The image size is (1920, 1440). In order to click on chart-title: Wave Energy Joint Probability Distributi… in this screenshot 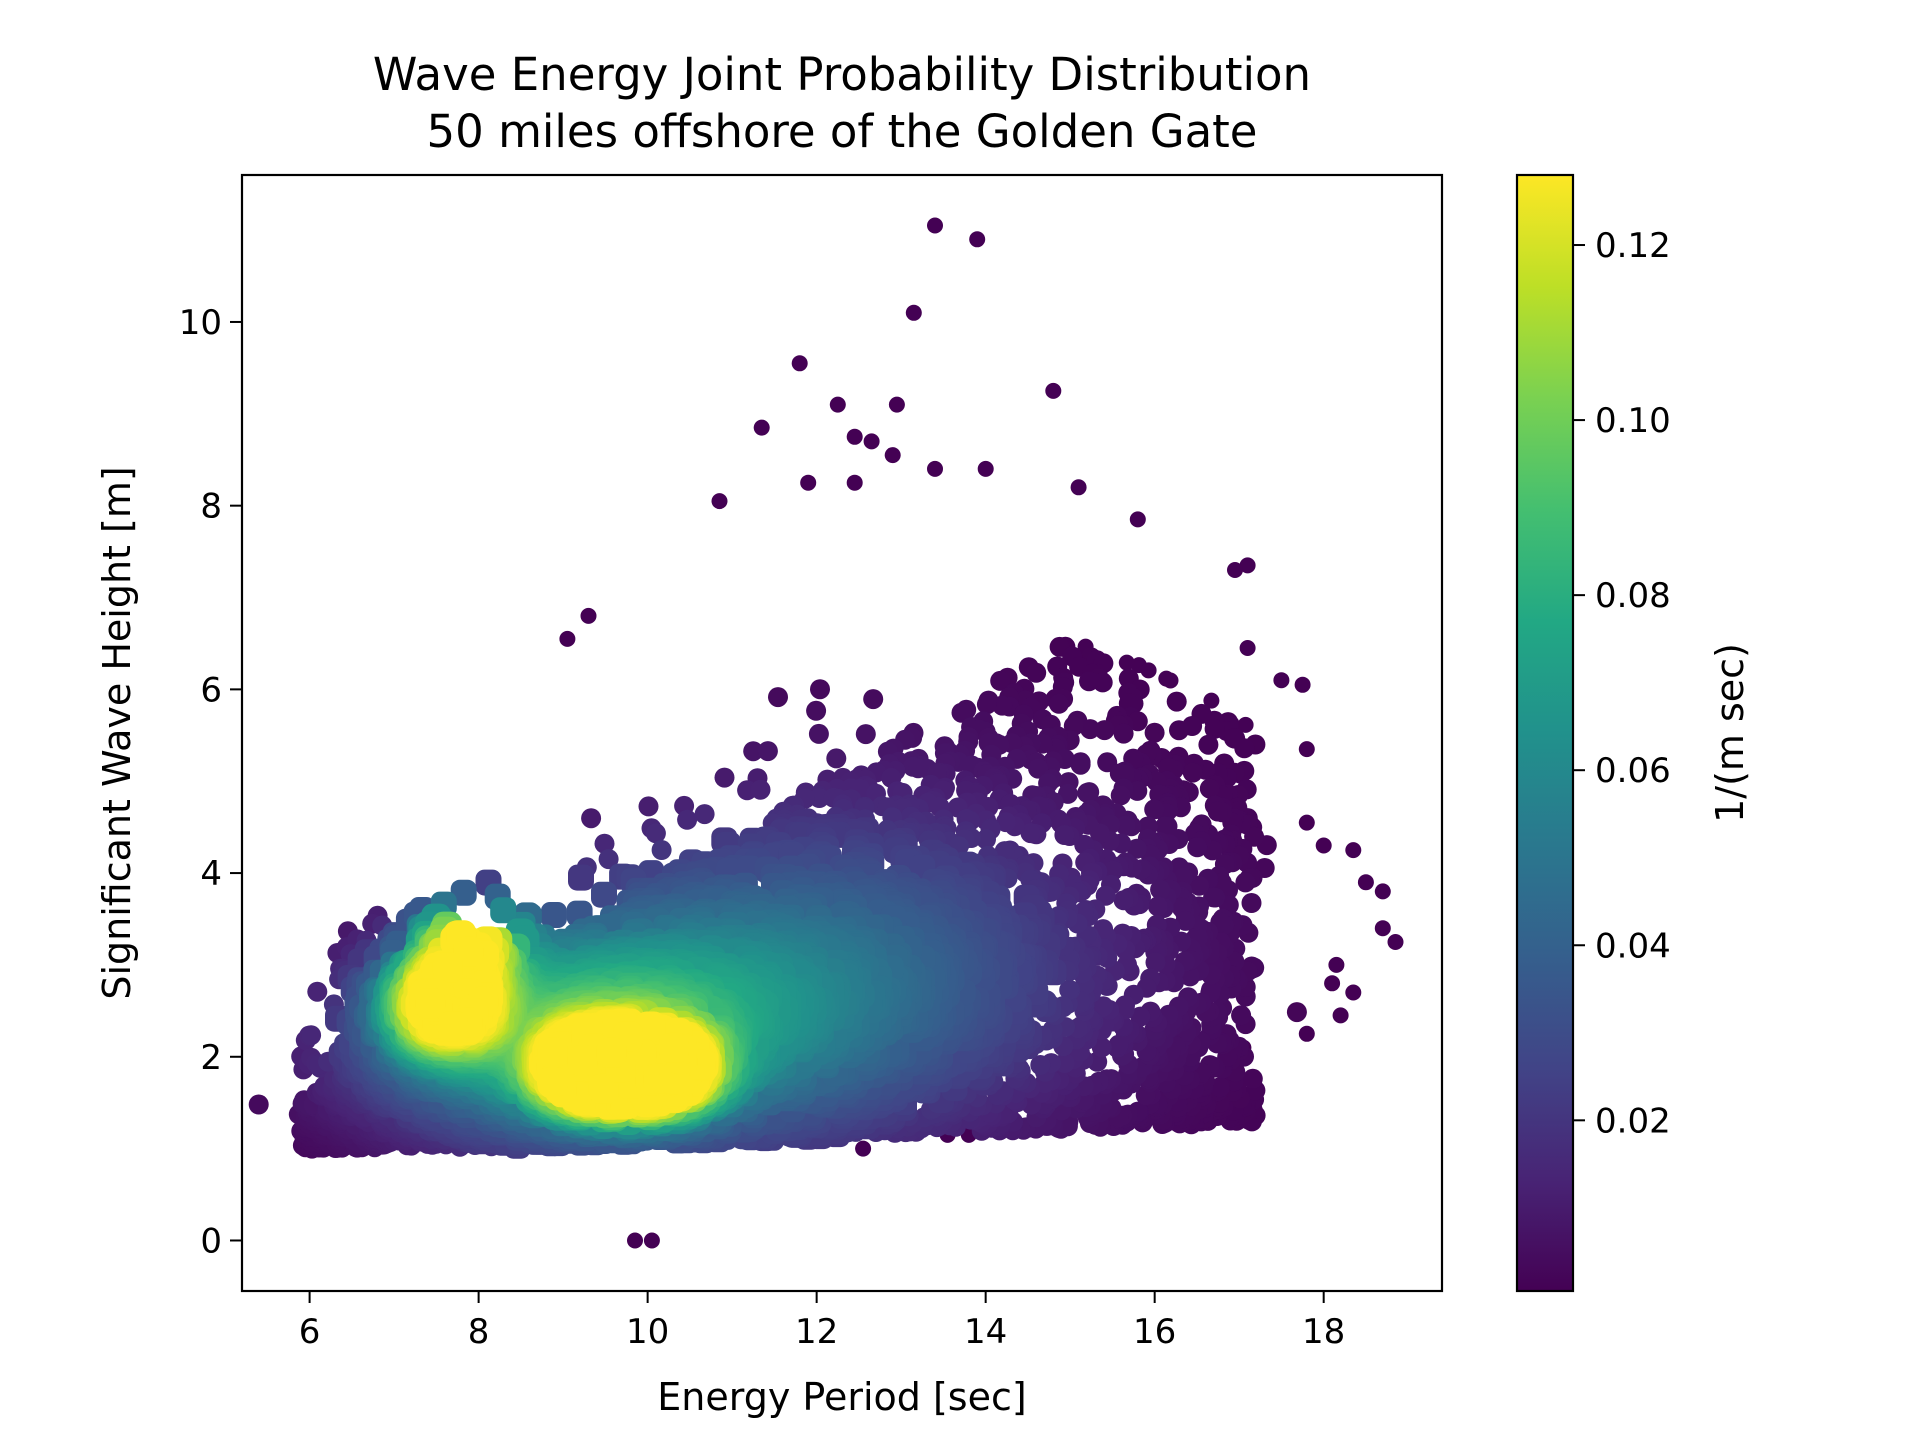, I will do `click(842, 103)`.